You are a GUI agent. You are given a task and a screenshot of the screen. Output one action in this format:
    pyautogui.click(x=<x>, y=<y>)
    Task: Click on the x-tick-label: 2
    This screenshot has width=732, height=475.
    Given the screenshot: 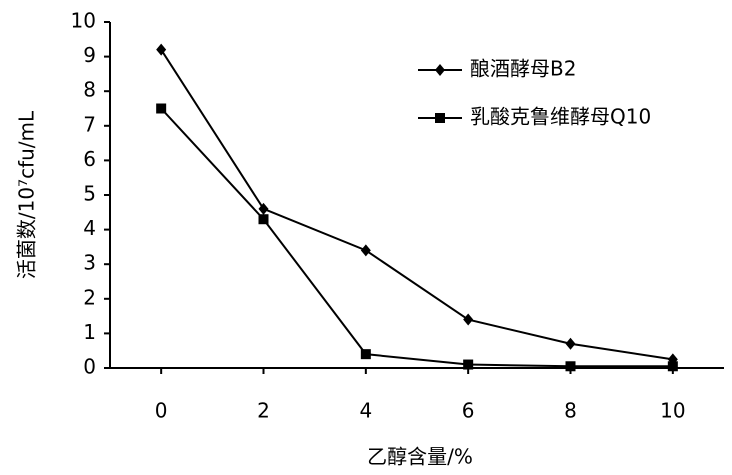 What is the action you would take?
    pyautogui.click(x=263, y=411)
    